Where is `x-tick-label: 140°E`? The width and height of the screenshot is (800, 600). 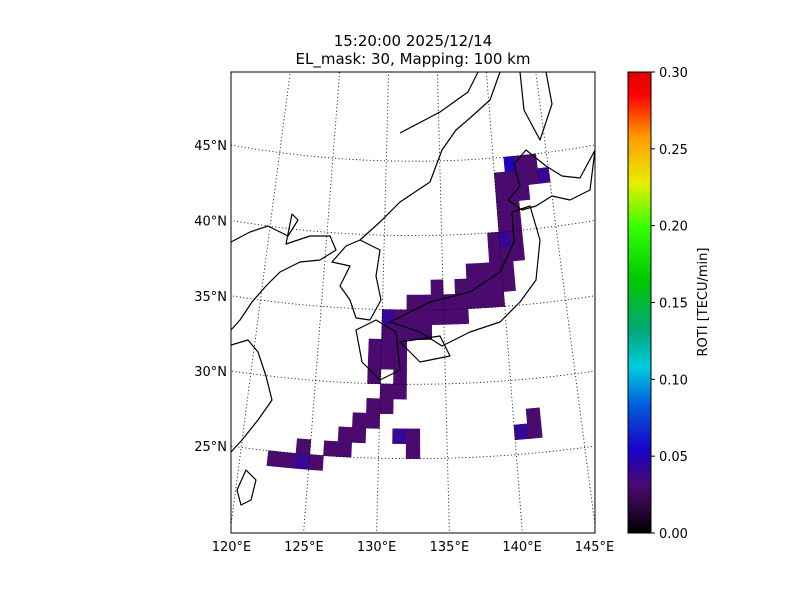 x-tick-label: 140°E is located at coordinates (522, 547).